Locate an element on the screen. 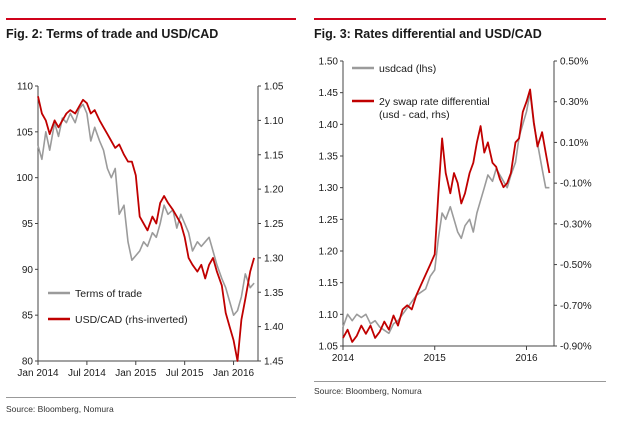 The image size is (630, 447). fig2-x-tick-label: Jan 2014 is located at coordinates (38, 373).